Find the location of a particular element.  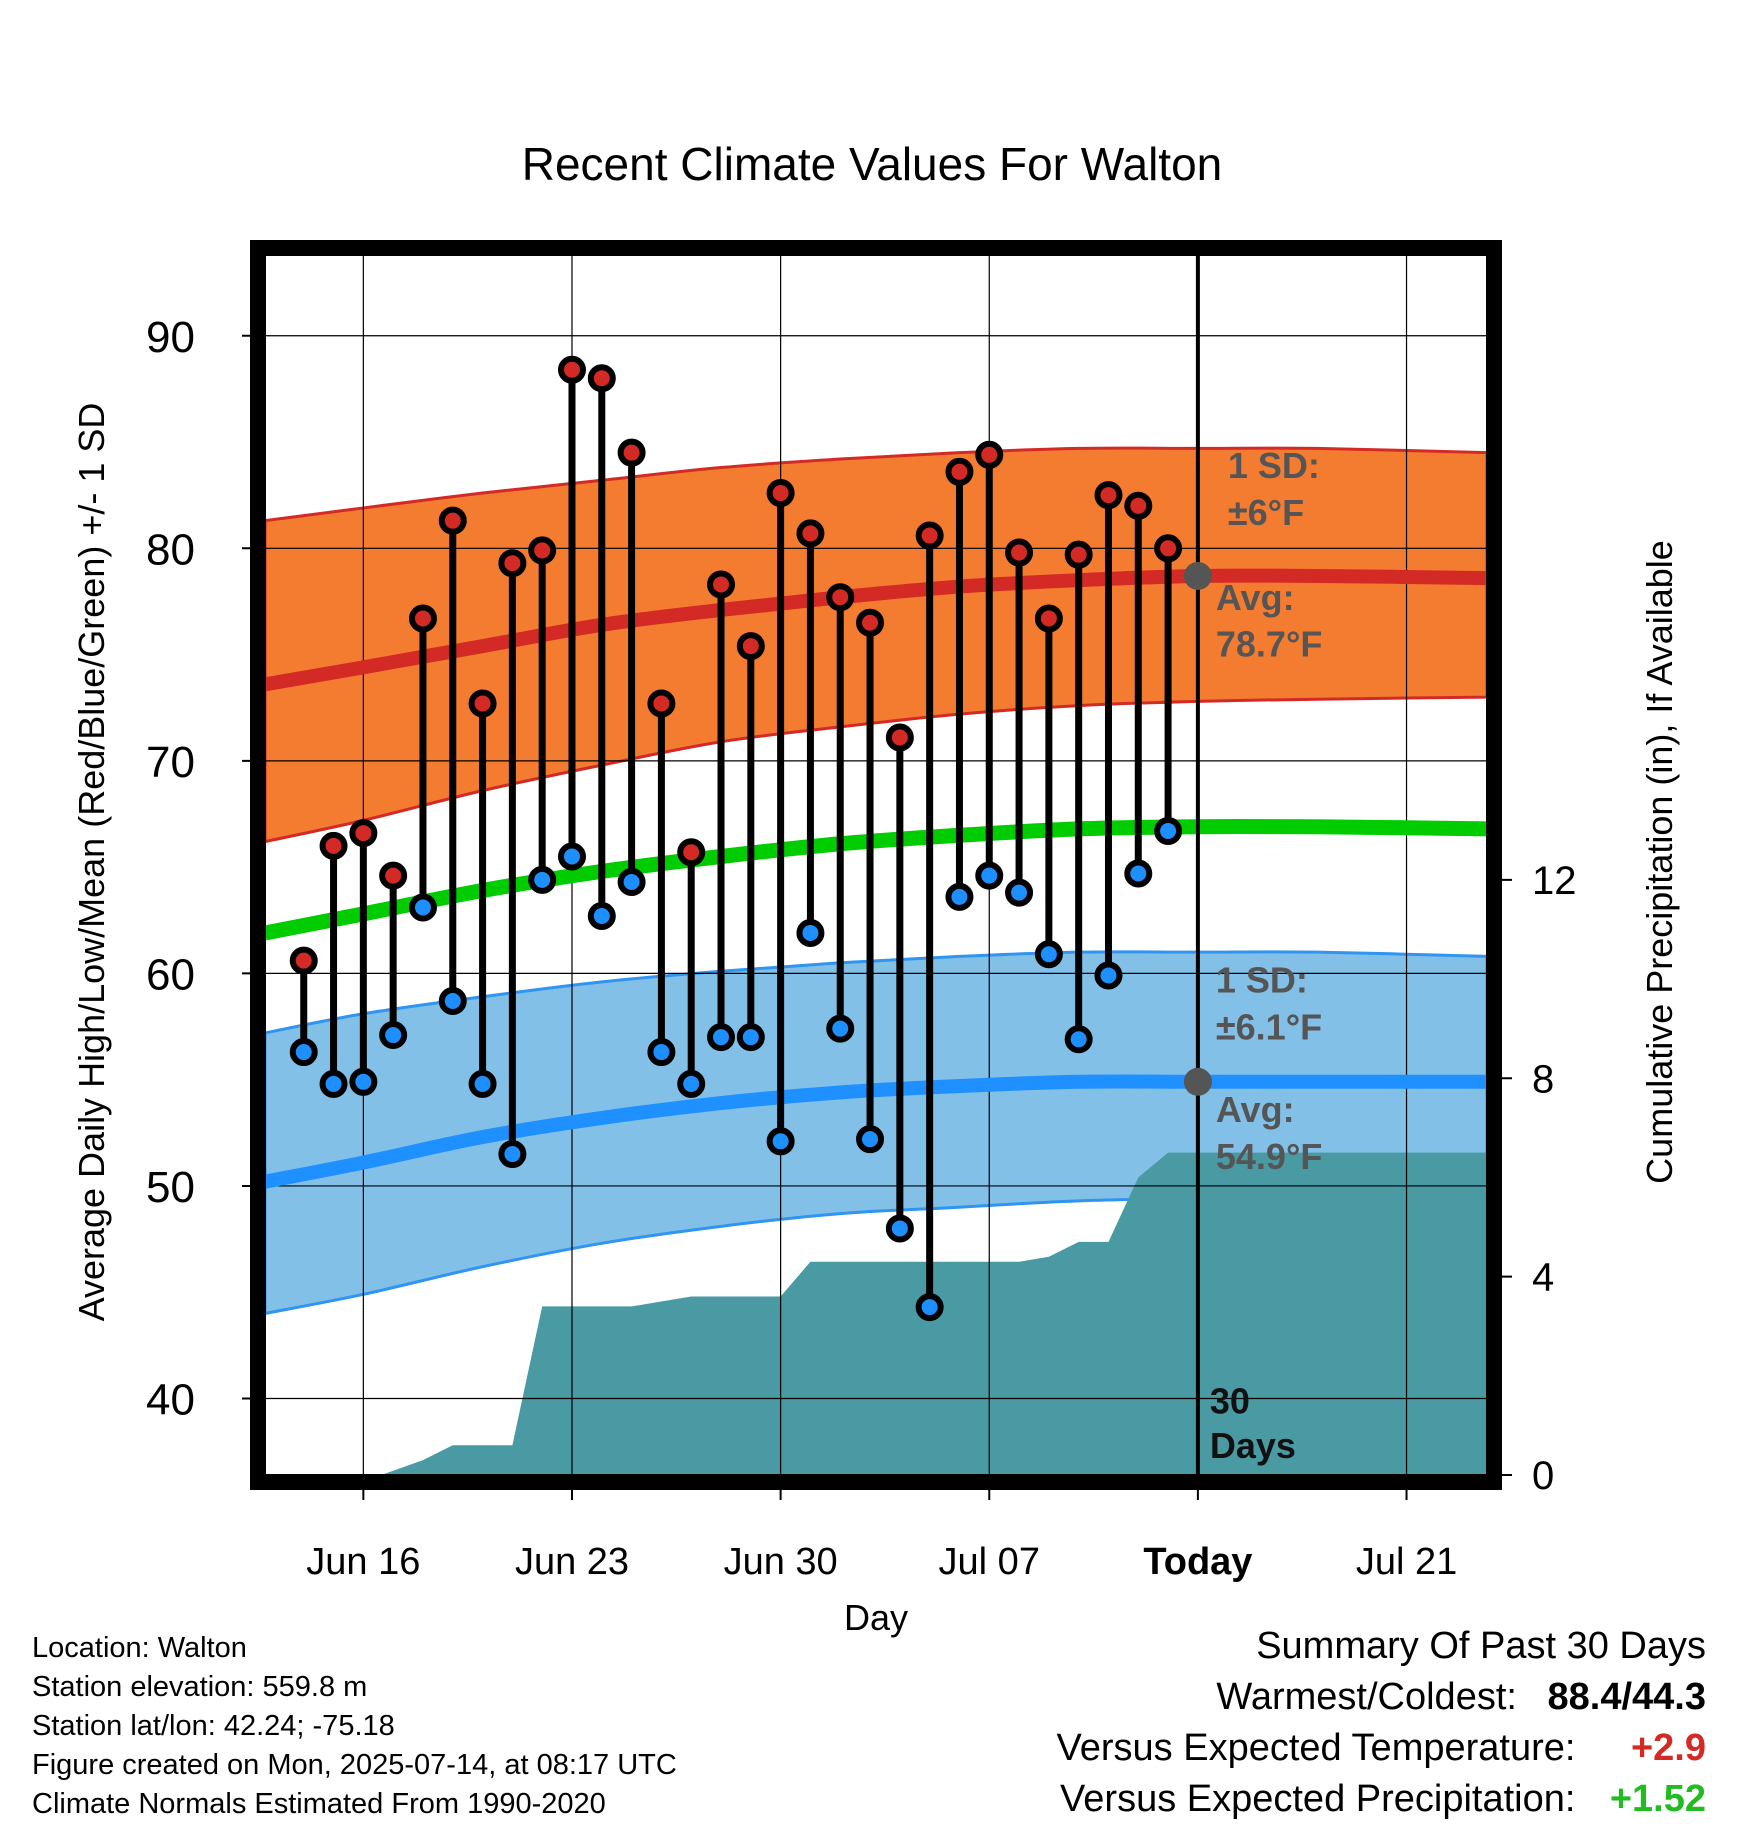

x-axis-label: Day is located at coordinates (876, 1617).